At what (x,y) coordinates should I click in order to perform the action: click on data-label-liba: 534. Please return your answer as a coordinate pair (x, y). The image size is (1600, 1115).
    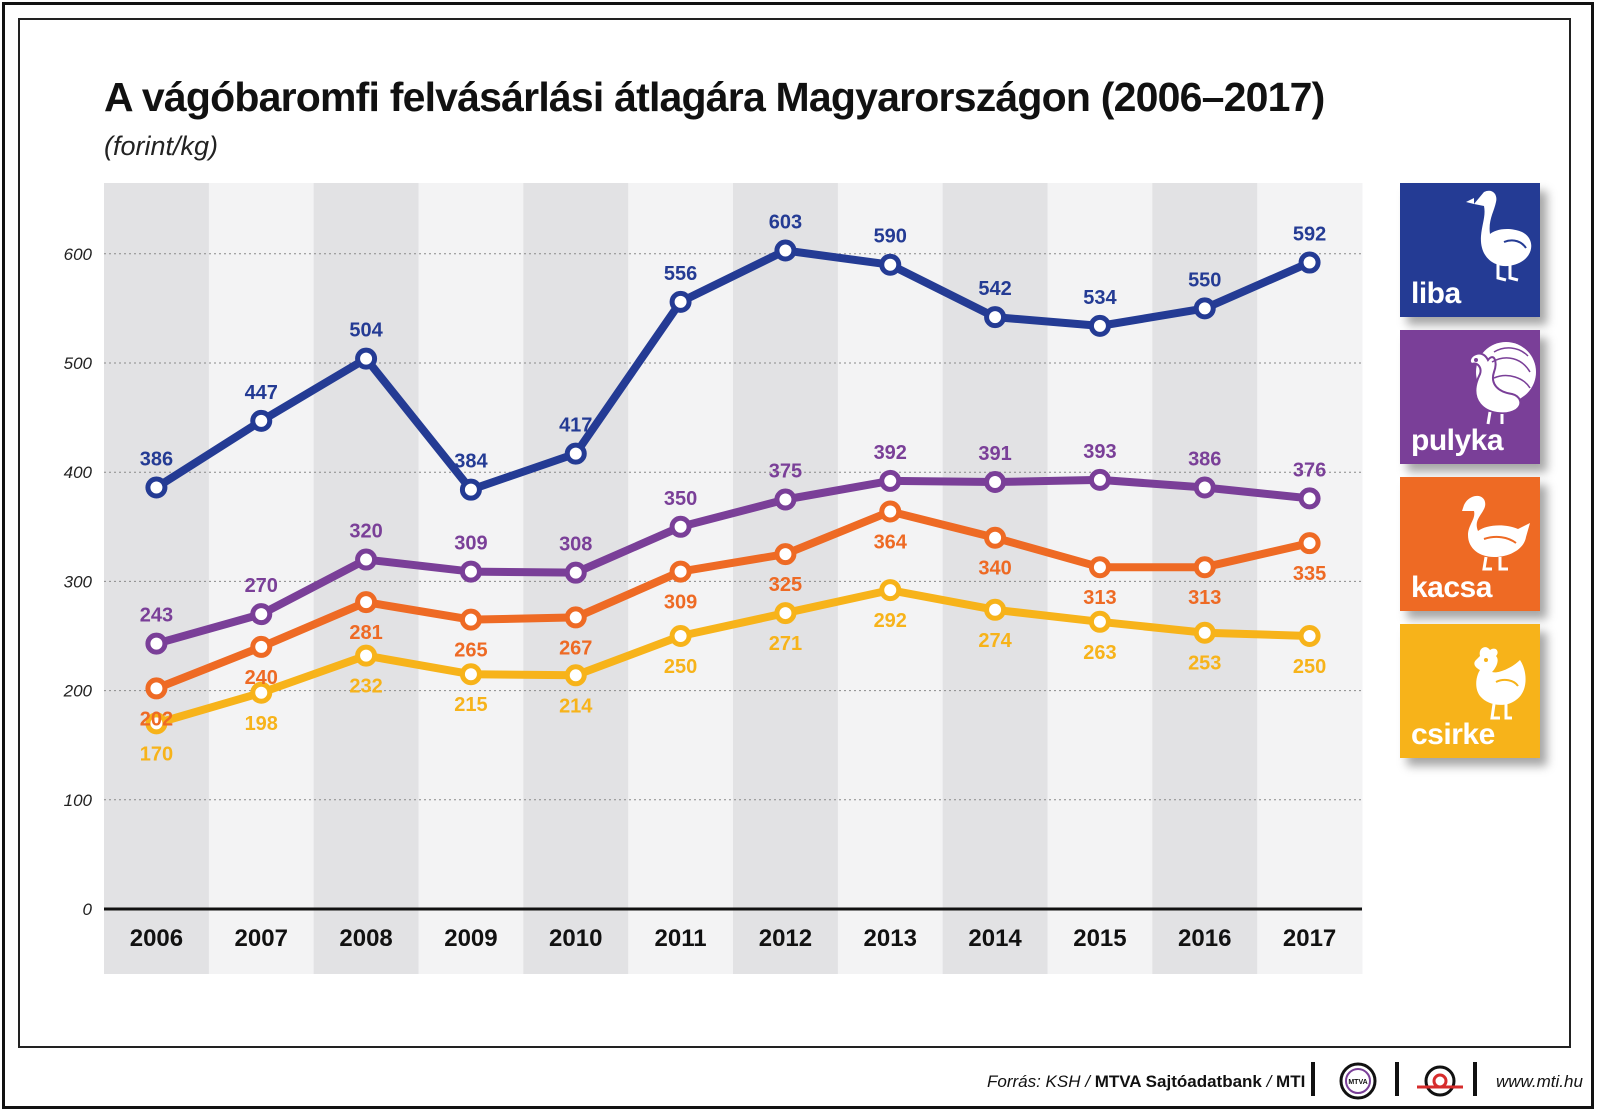
    Looking at the image, I should click on (1100, 298).